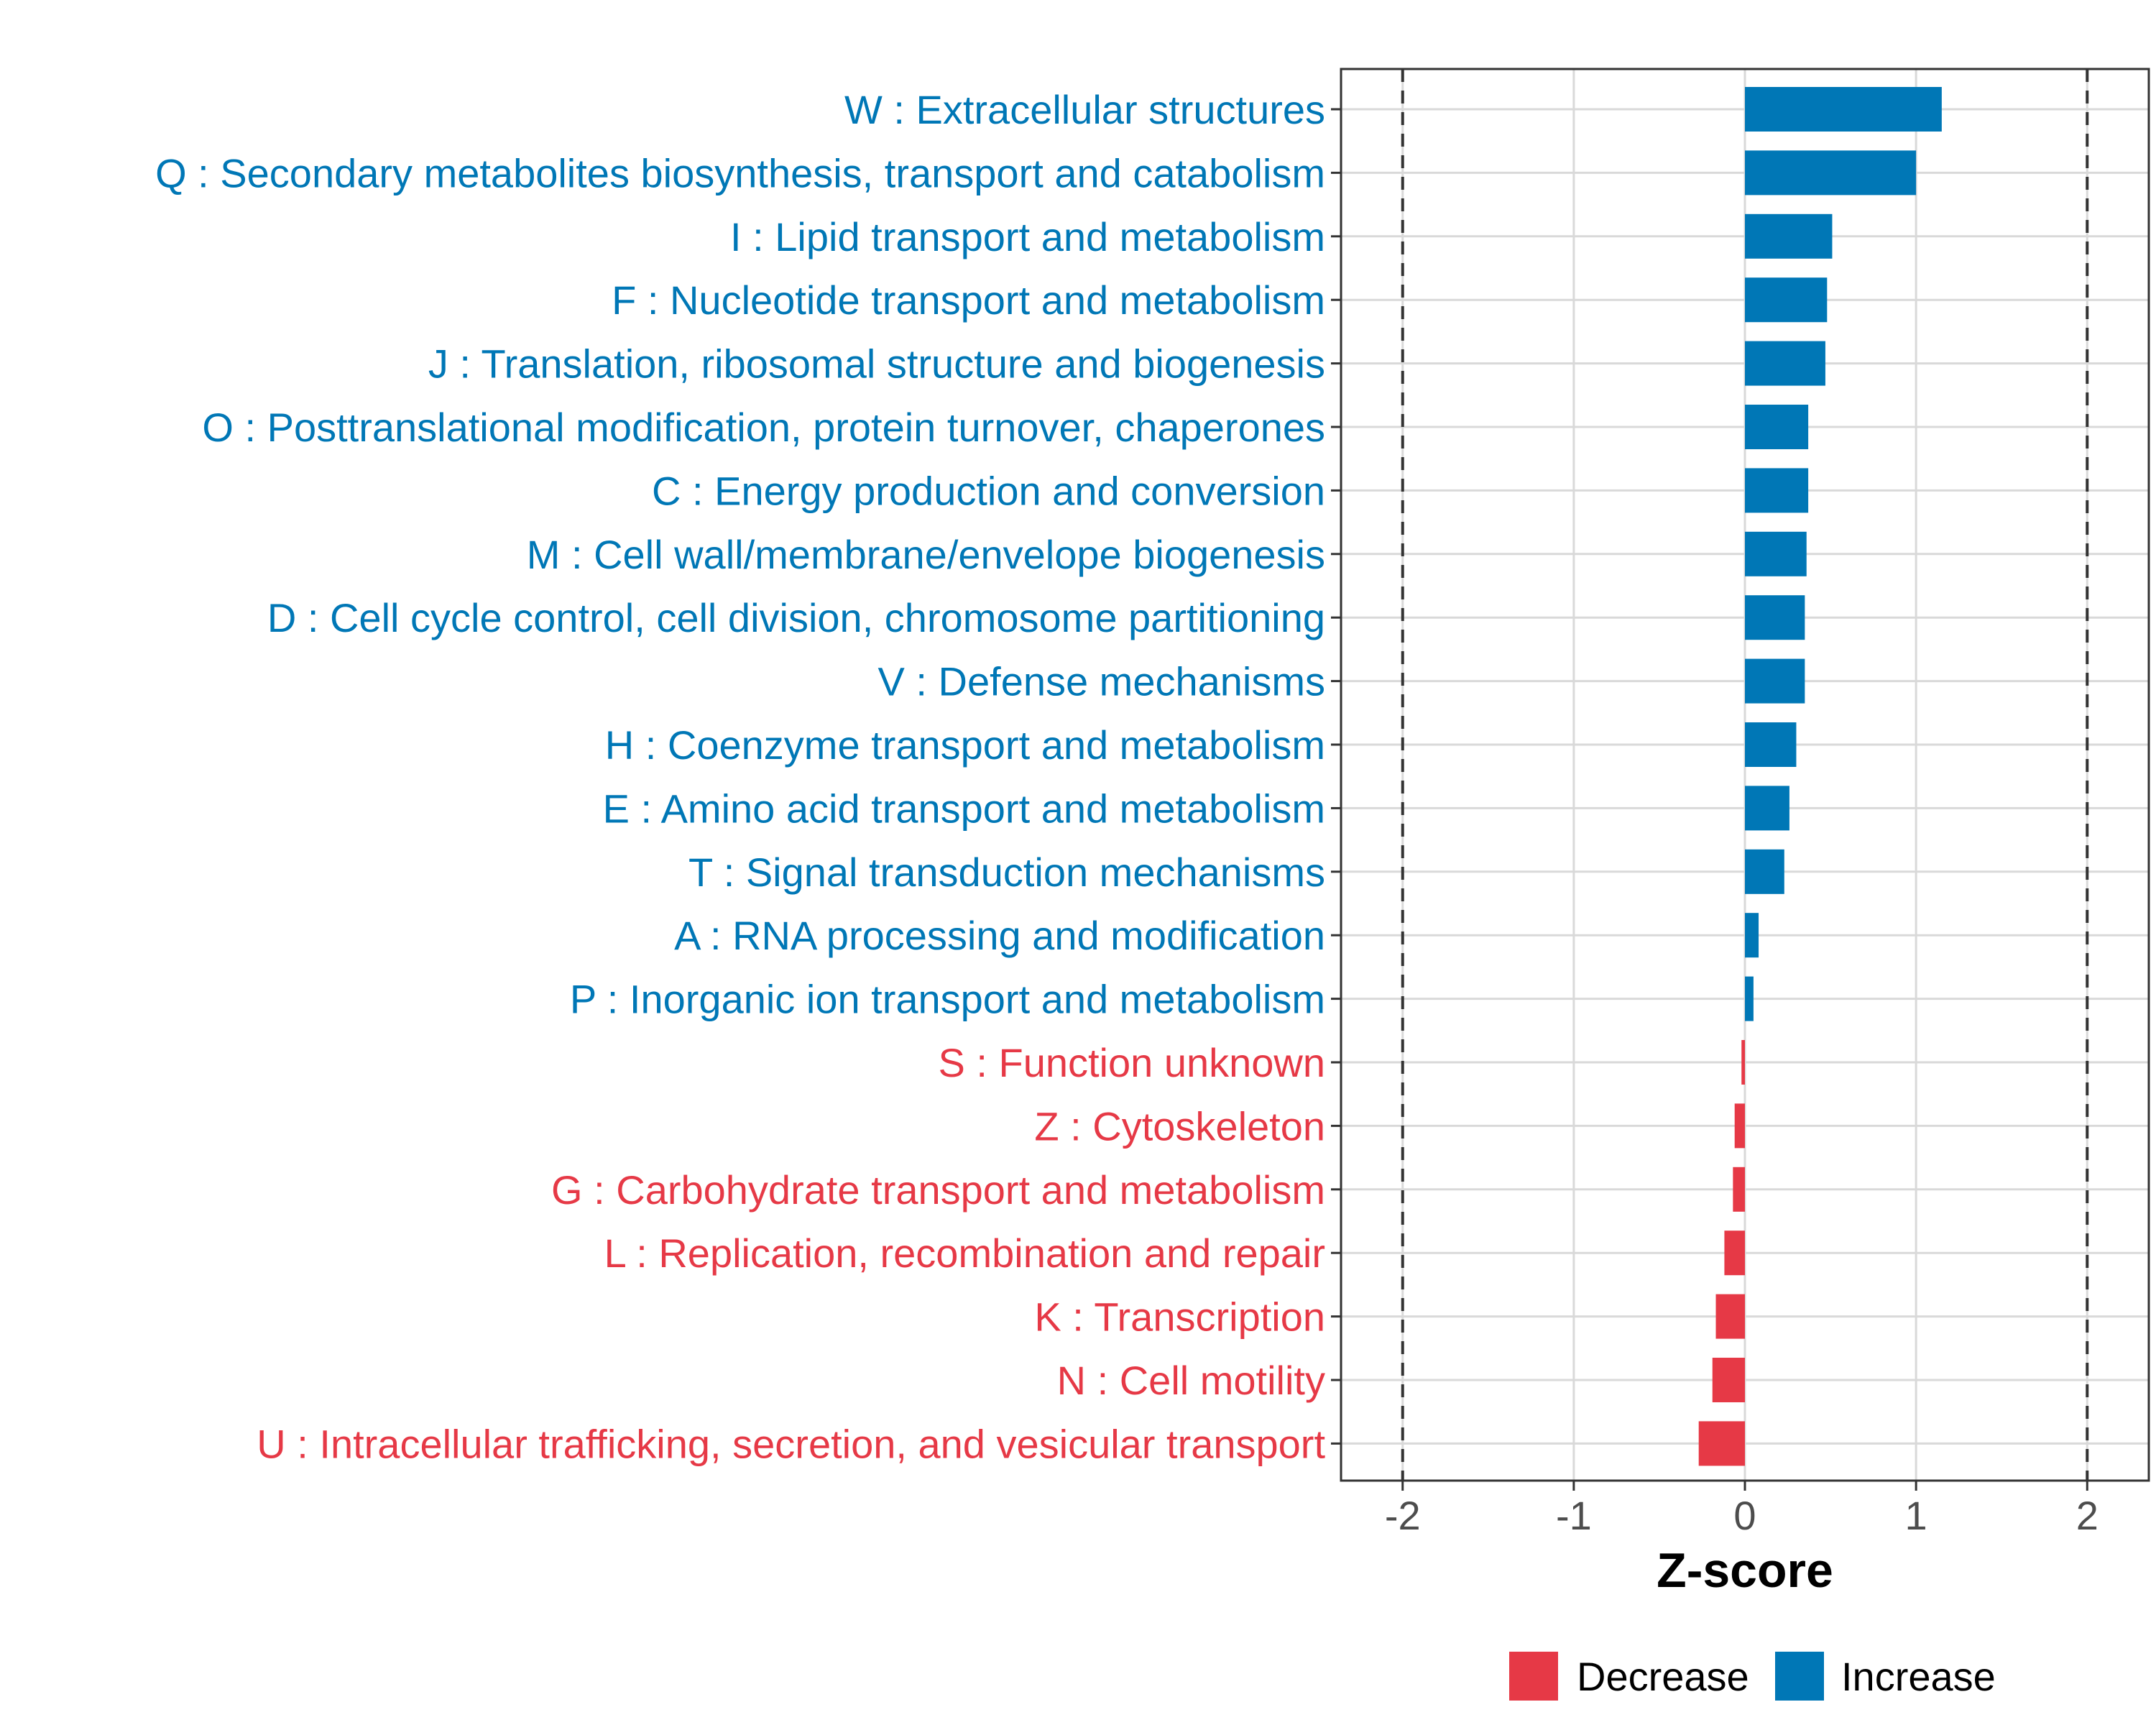 This screenshot has width=2156, height=1725. What do you see at coordinates (1101, 681) in the screenshot?
I see `category-label: V : Defense mechanisms` at bounding box center [1101, 681].